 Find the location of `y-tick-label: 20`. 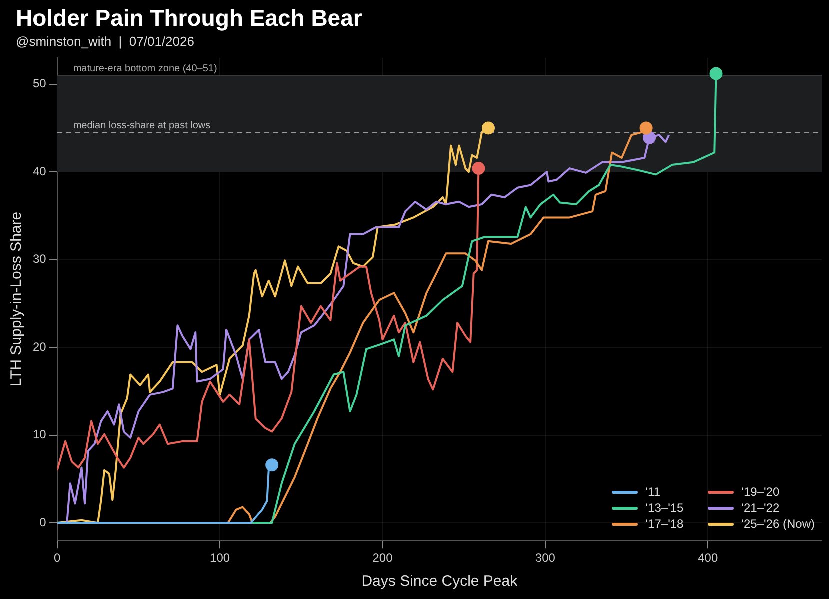

y-tick-label: 20 is located at coordinates (39, 347).